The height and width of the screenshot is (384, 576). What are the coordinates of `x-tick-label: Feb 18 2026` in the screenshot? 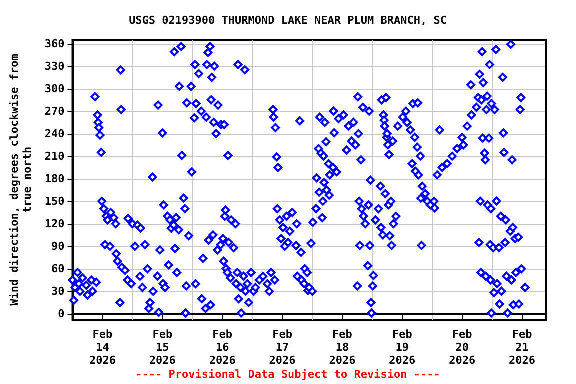 It's located at (342, 347).